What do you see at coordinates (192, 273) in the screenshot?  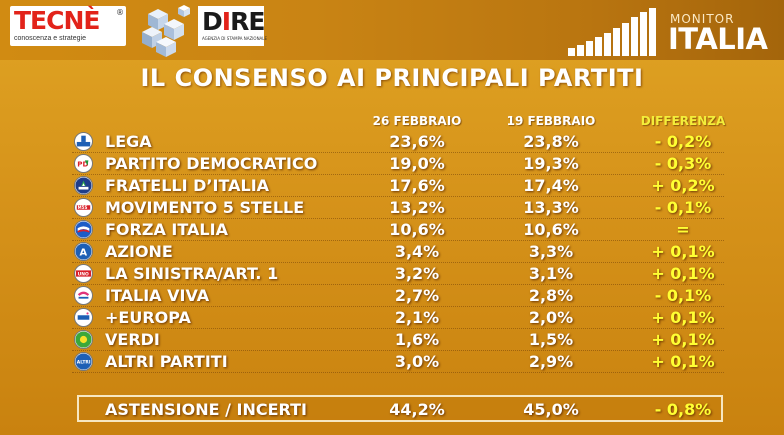 I see `party-name: LA SINISTRA/ART. 1` at bounding box center [192, 273].